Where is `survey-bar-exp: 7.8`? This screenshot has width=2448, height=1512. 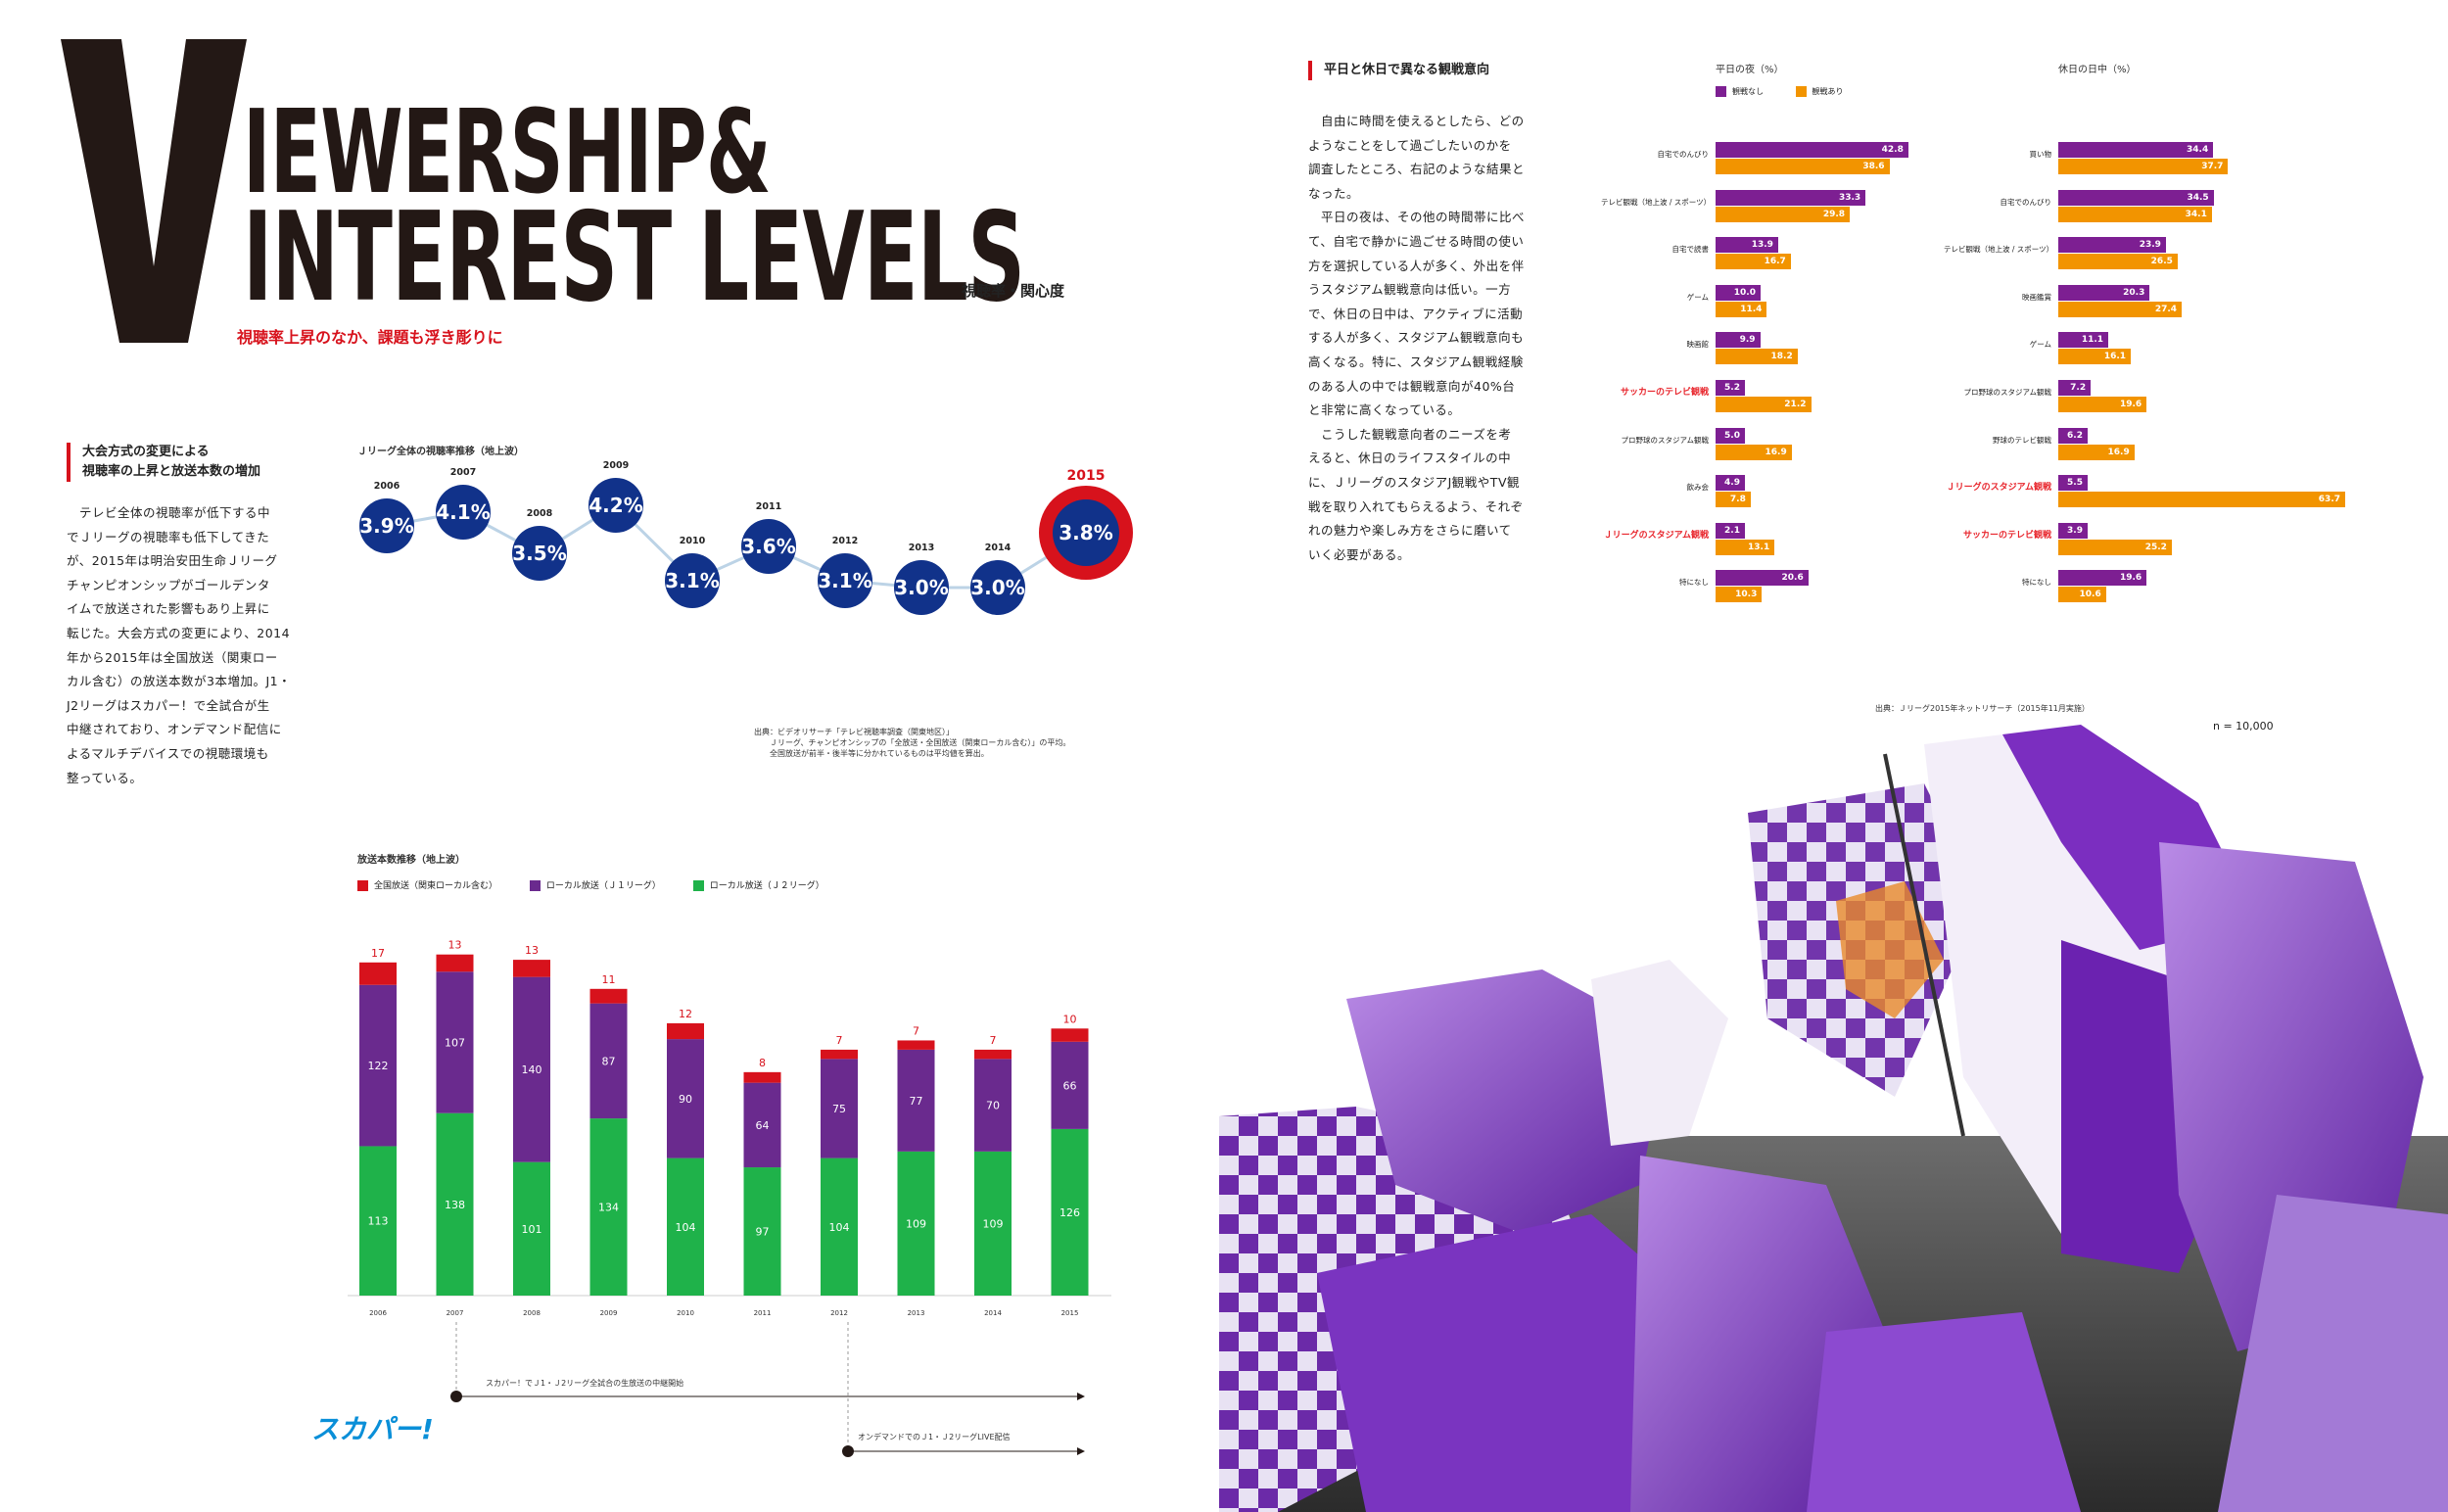 survey-bar-exp: 7.8 is located at coordinates (1733, 500).